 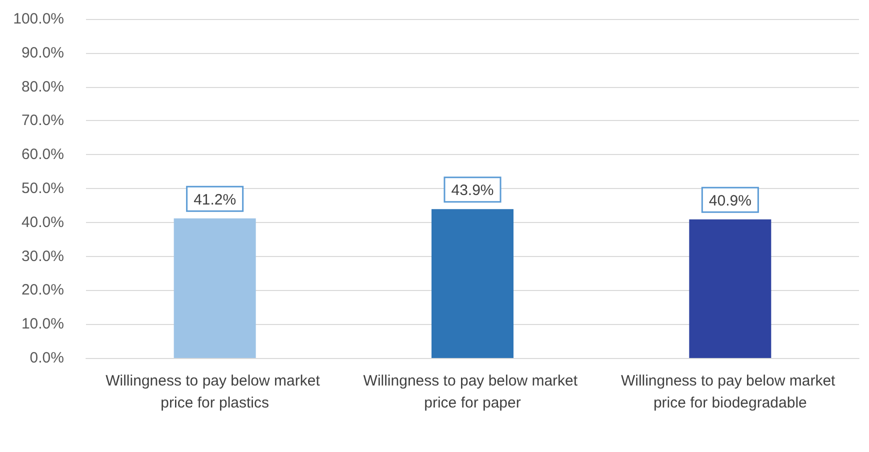 What do you see at coordinates (38, 19) in the screenshot?
I see `y-tick-label: 100.0%` at bounding box center [38, 19].